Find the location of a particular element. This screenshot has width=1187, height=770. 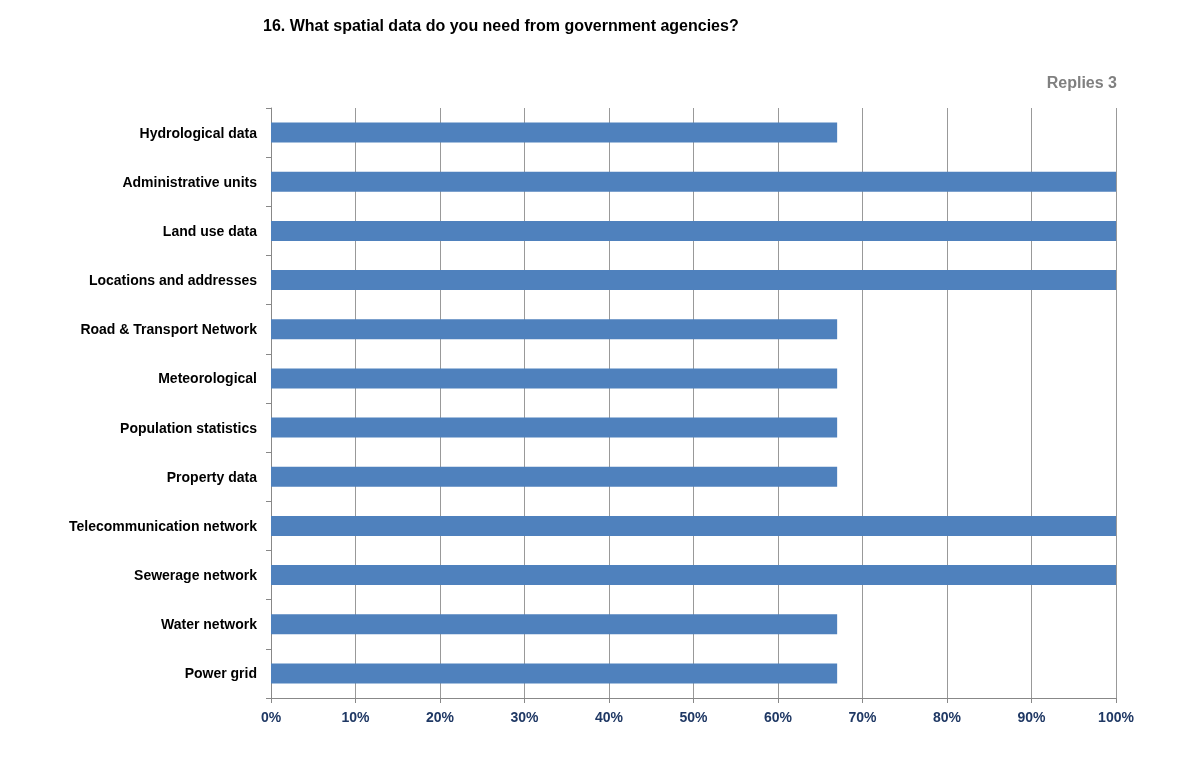

x-tick-label: 90% is located at coordinates (1032, 717).